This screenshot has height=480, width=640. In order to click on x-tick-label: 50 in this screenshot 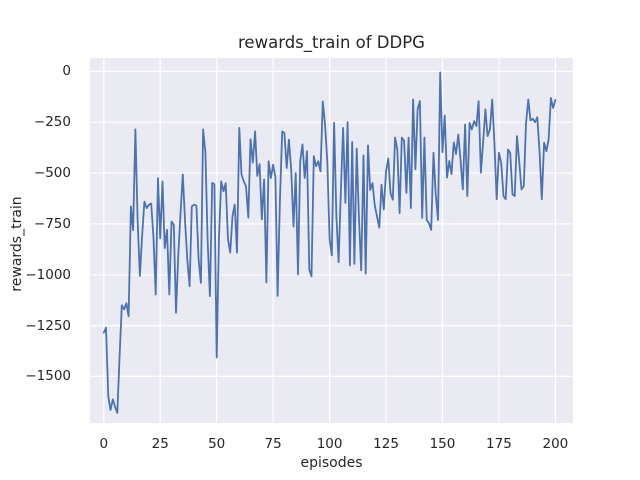, I will do `click(217, 444)`.